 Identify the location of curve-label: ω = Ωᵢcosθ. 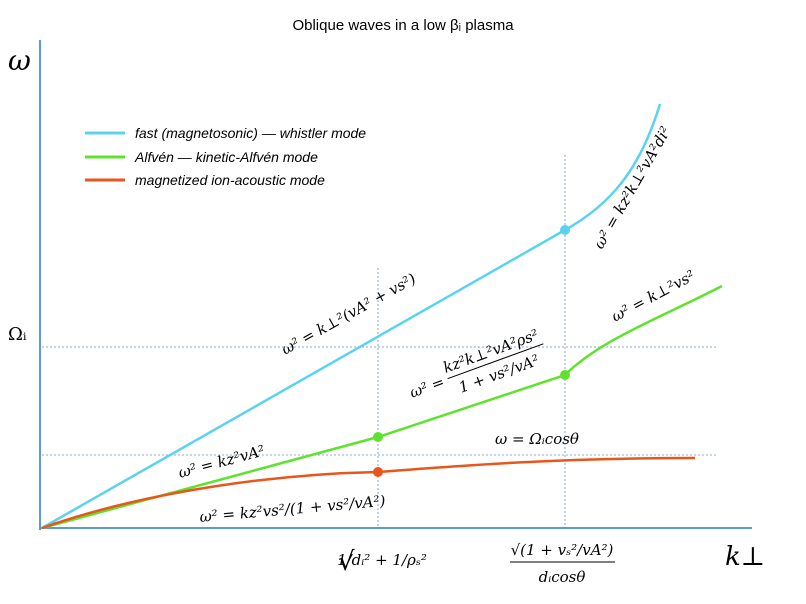
(537, 439).